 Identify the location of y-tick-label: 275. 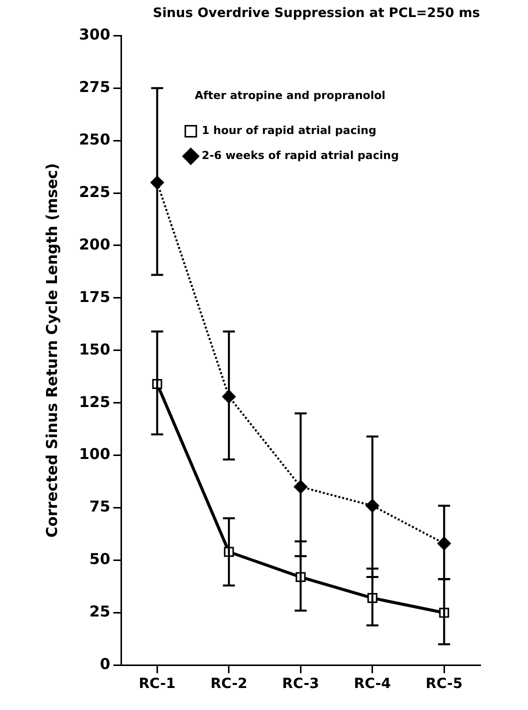
(94, 87).